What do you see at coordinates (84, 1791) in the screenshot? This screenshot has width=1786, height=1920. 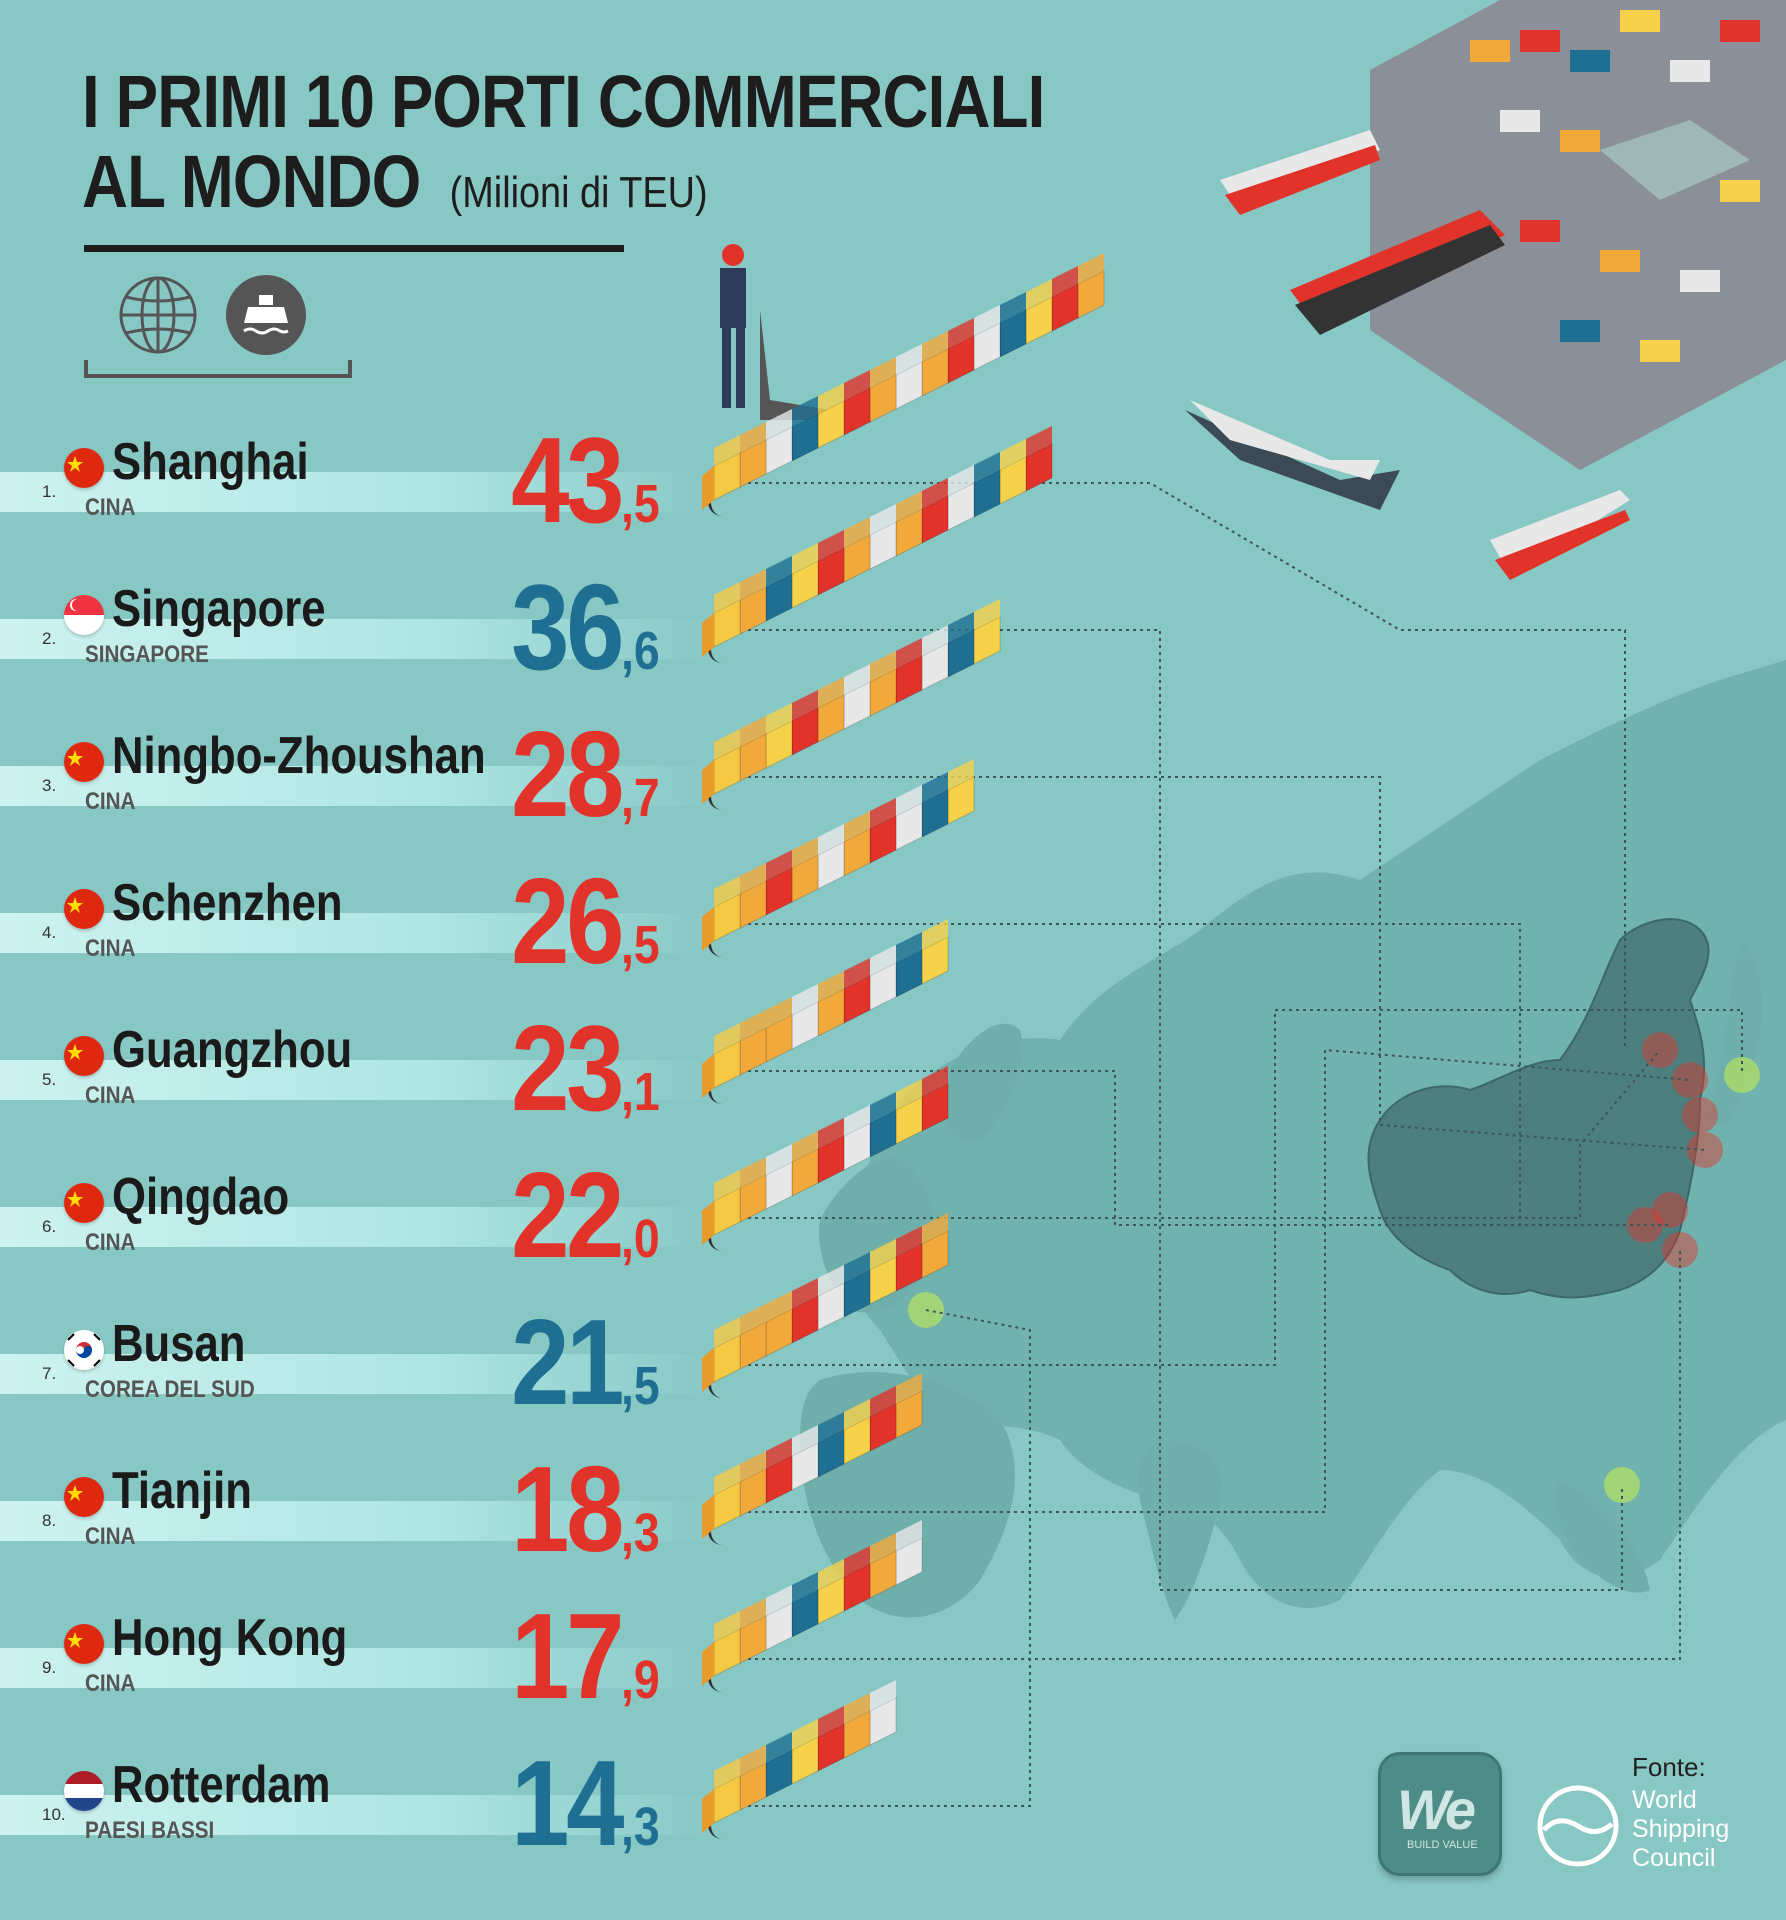 I see `flag-nl-icon` at bounding box center [84, 1791].